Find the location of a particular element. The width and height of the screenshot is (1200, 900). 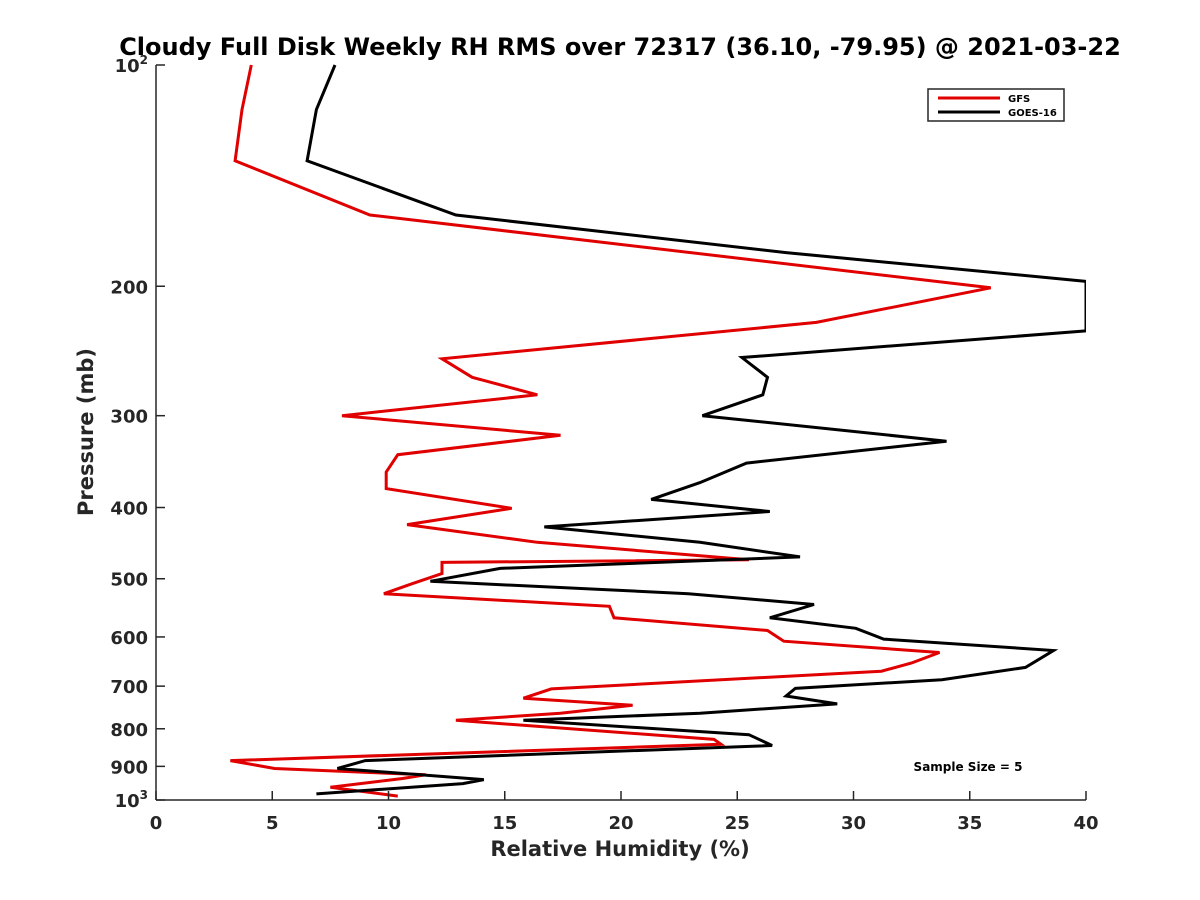

x-tick-label: 20 is located at coordinates (620, 823).